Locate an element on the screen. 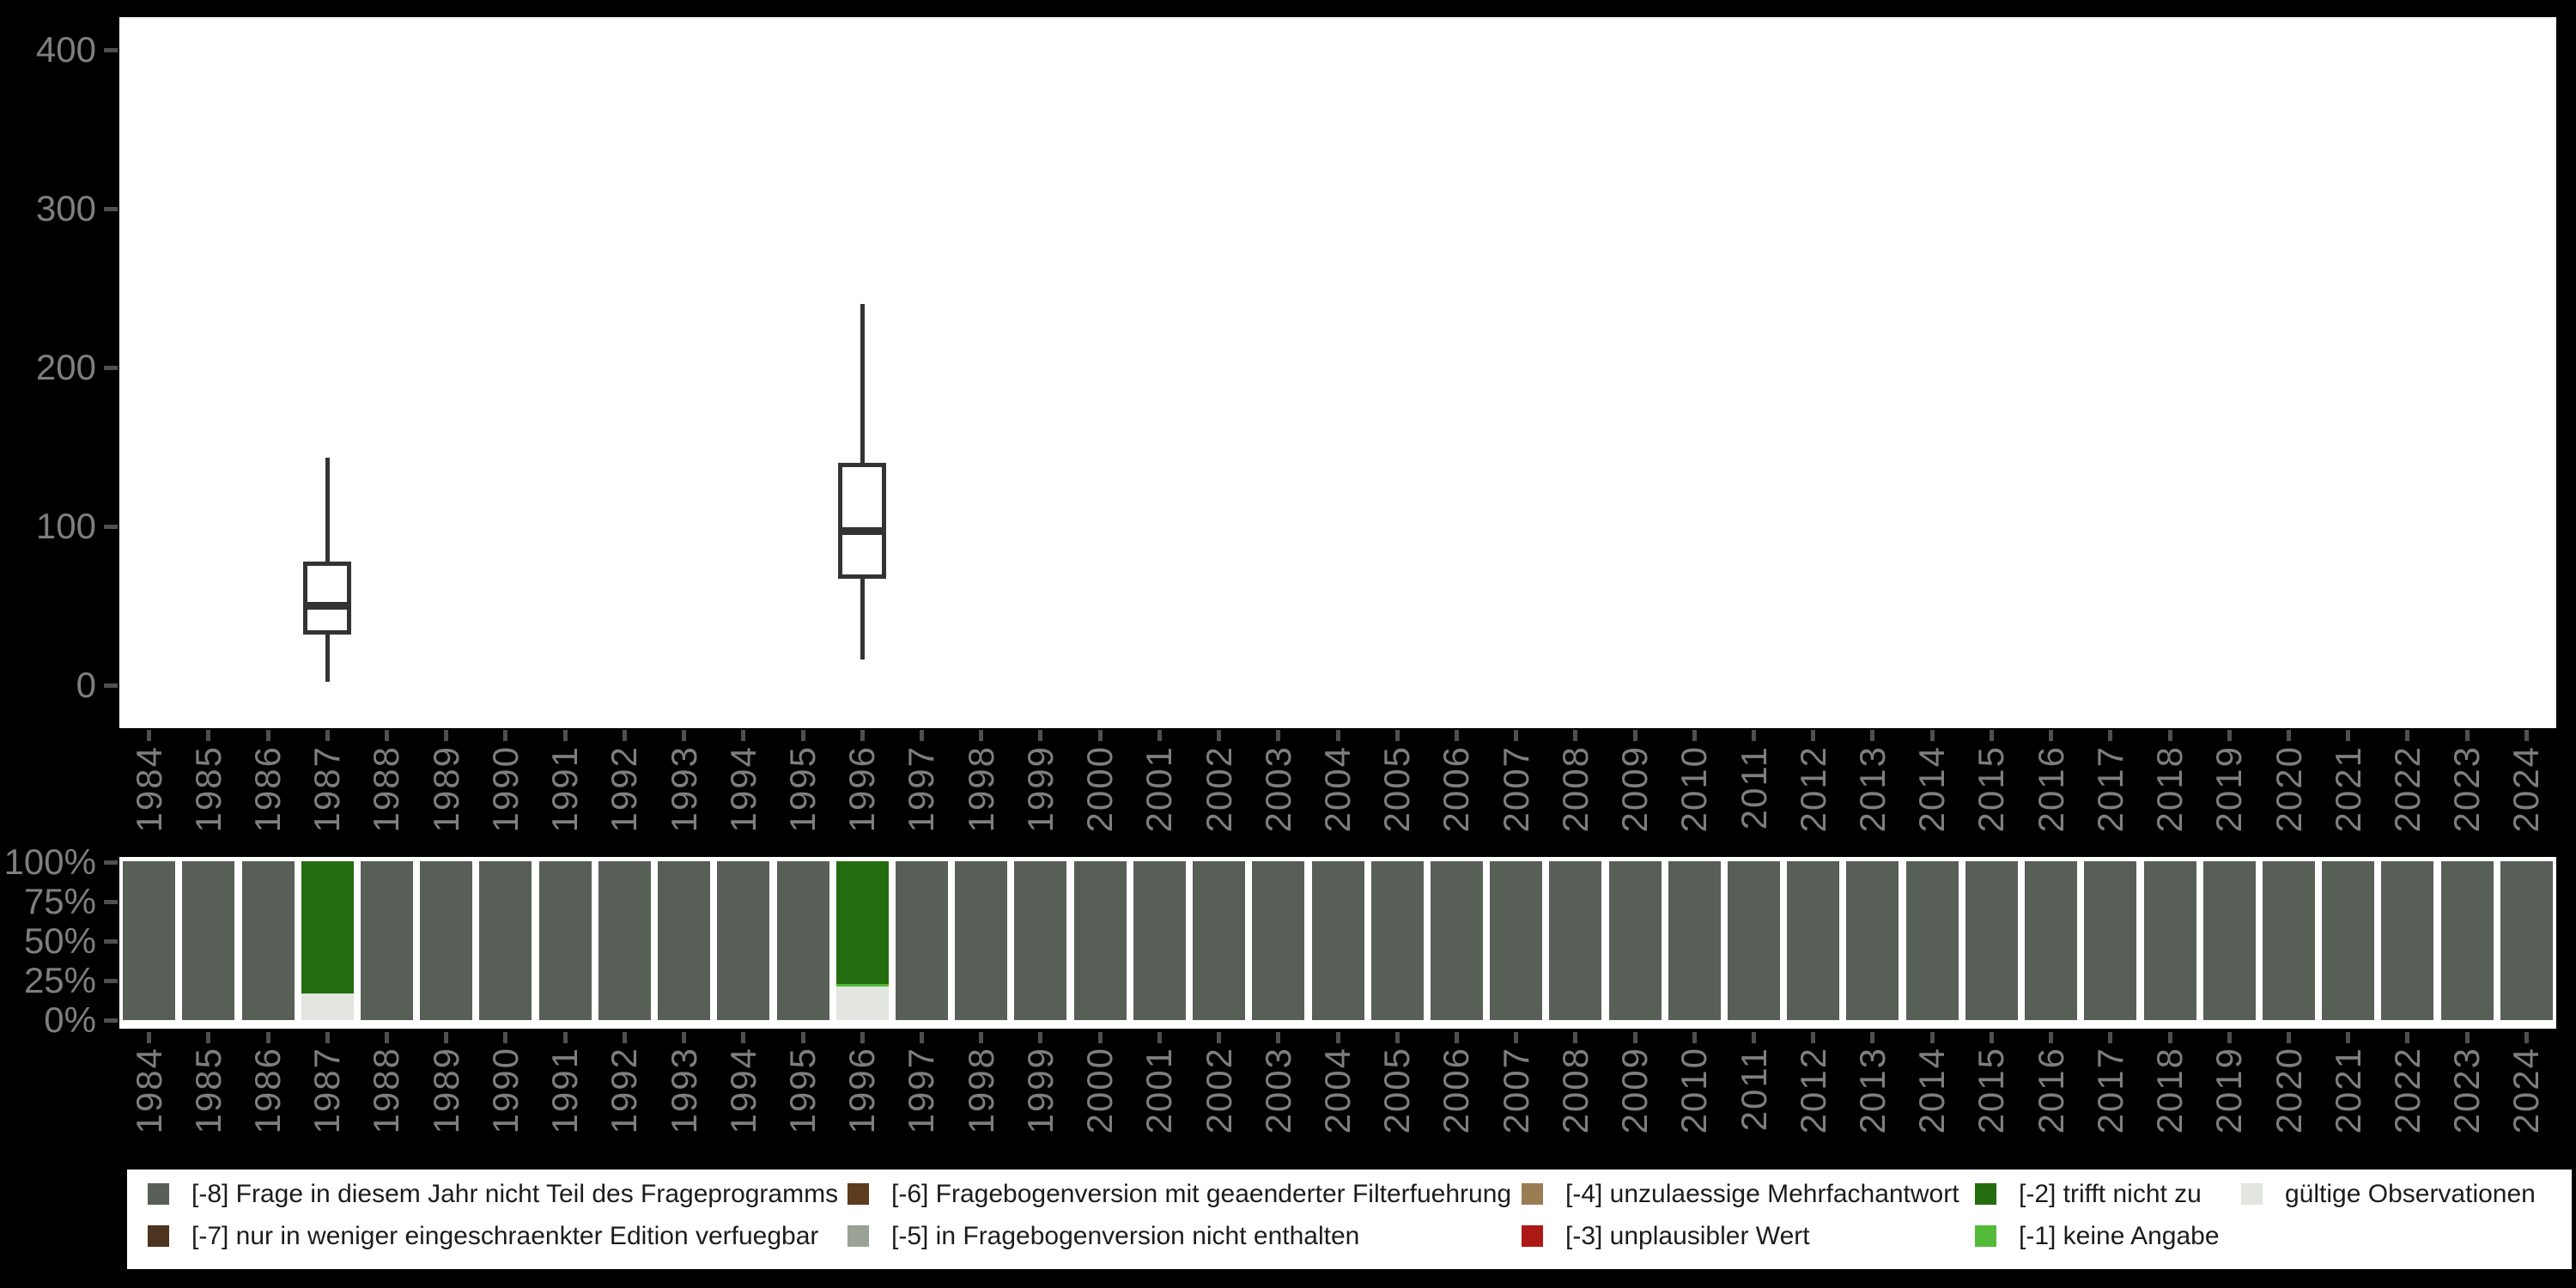  x-axis-year-label: 1997 is located at coordinates (921, 789).